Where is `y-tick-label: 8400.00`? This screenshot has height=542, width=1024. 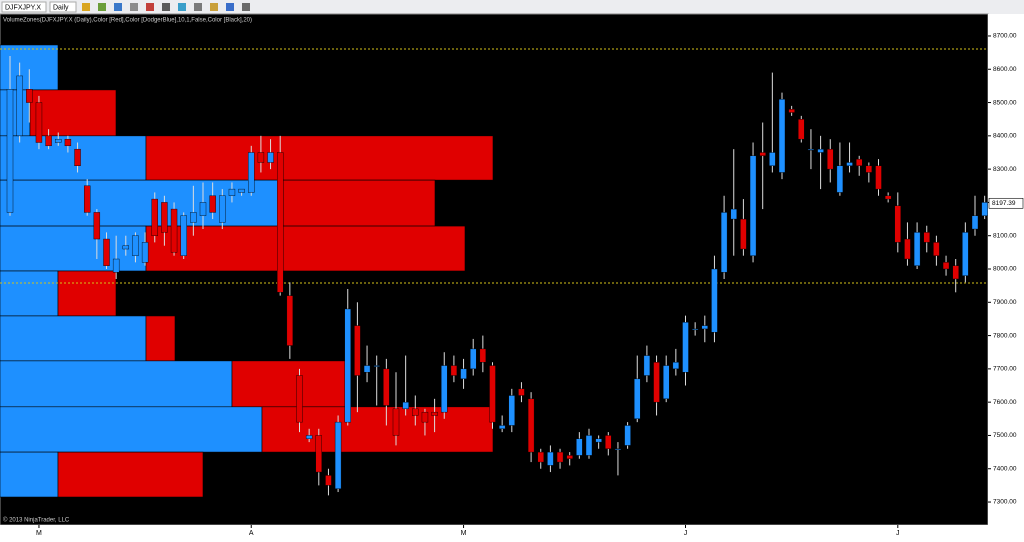
y-tick-label: 8400.00 is located at coordinates (1005, 136).